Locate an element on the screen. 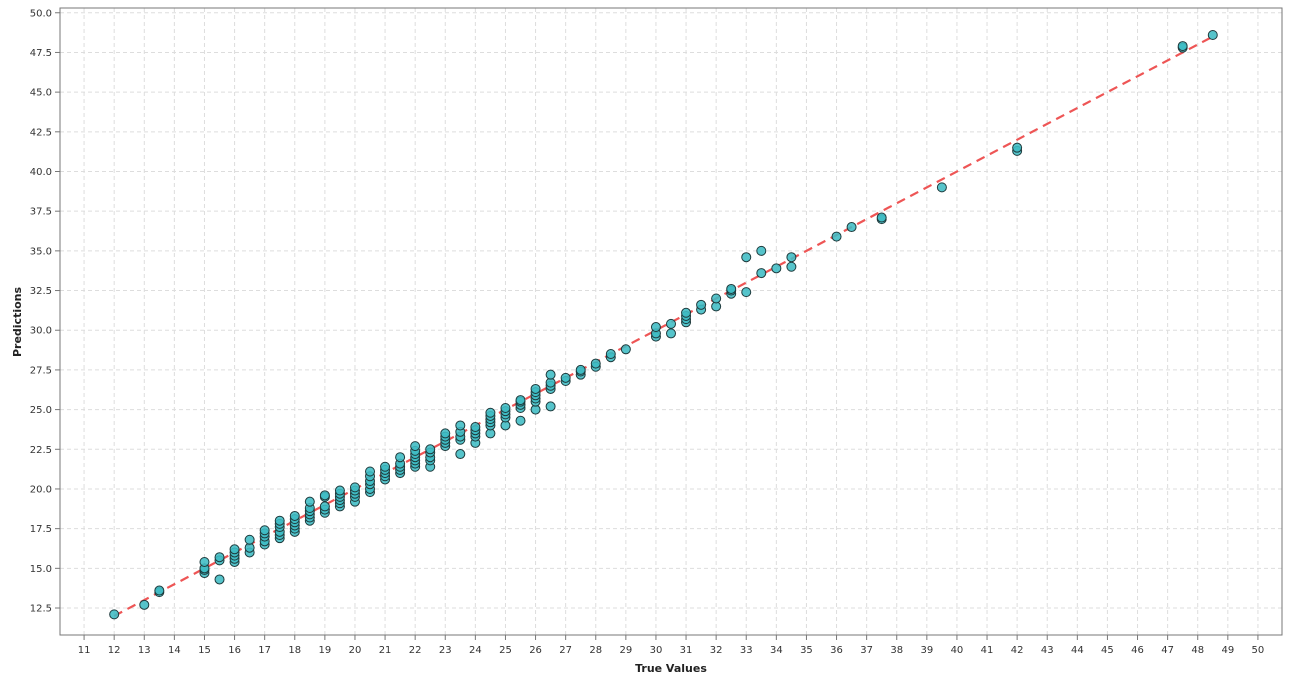 The width and height of the screenshot is (1294, 682). x-tick-label: 29 is located at coordinates (625, 650).